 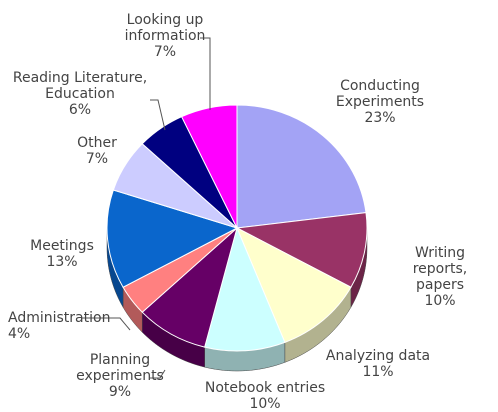 What do you see at coordinates (265, 388) in the screenshot?
I see `category-label: Notebook entries` at bounding box center [265, 388].